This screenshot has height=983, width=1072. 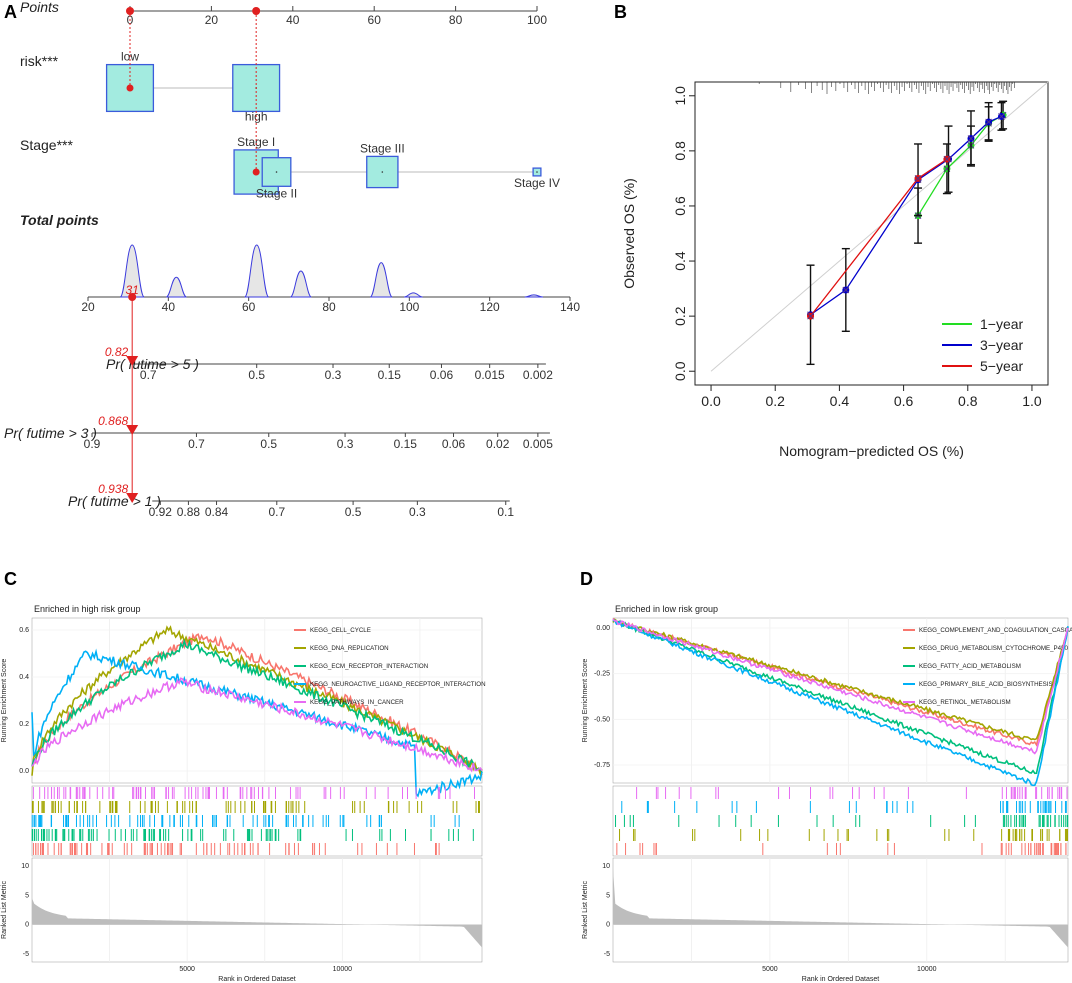 What do you see at coordinates (409, 307) in the screenshot?
I see `total-tick-label: 100` at bounding box center [409, 307].